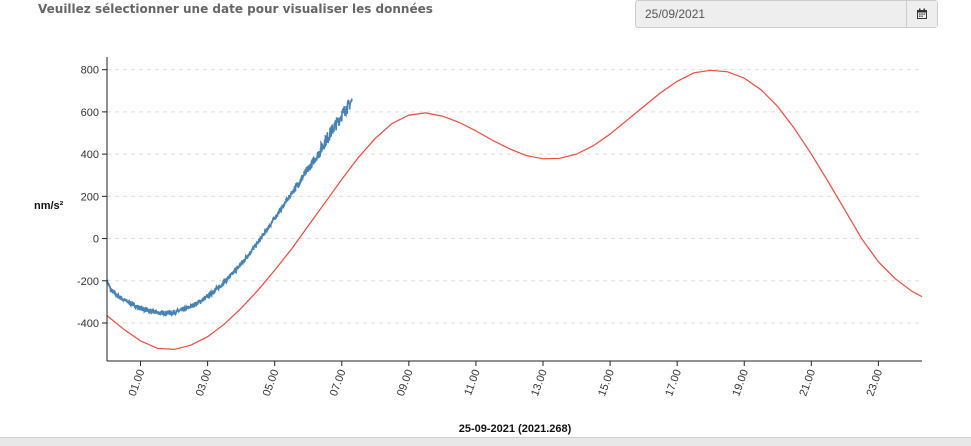 The width and height of the screenshot is (971, 446). What do you see at coordinates (229, 208) in the screenshot?
I see `observed-series-line` at bounding box center [229, 208].